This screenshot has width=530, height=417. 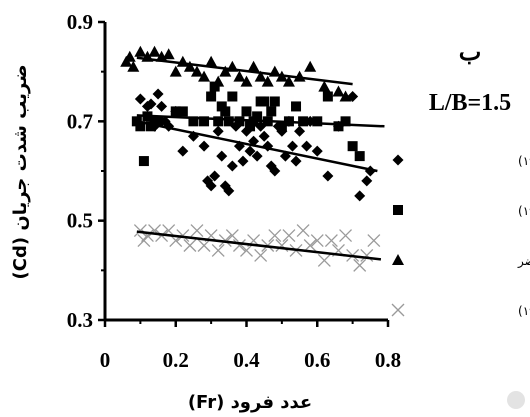 I want to click on y-tick-label: 0.3, so click(x=80, y=320).